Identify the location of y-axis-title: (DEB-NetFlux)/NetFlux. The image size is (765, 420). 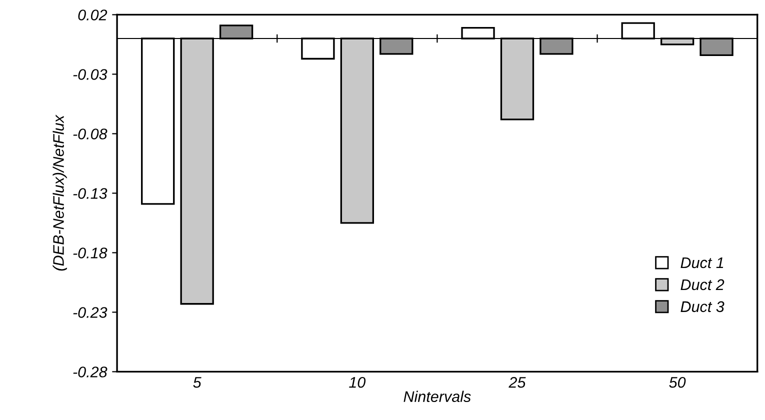
(59, 192).